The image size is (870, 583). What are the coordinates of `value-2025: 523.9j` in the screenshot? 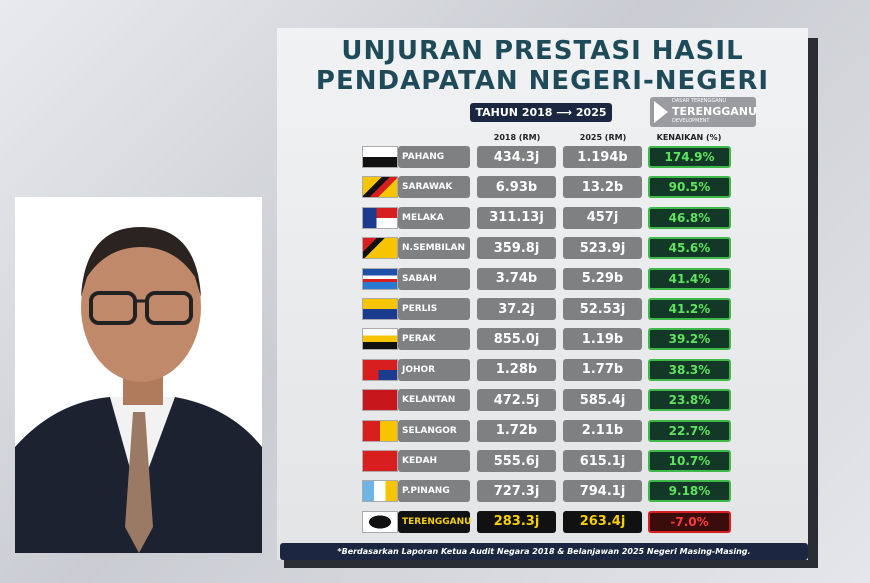 It's located at (602, 248).